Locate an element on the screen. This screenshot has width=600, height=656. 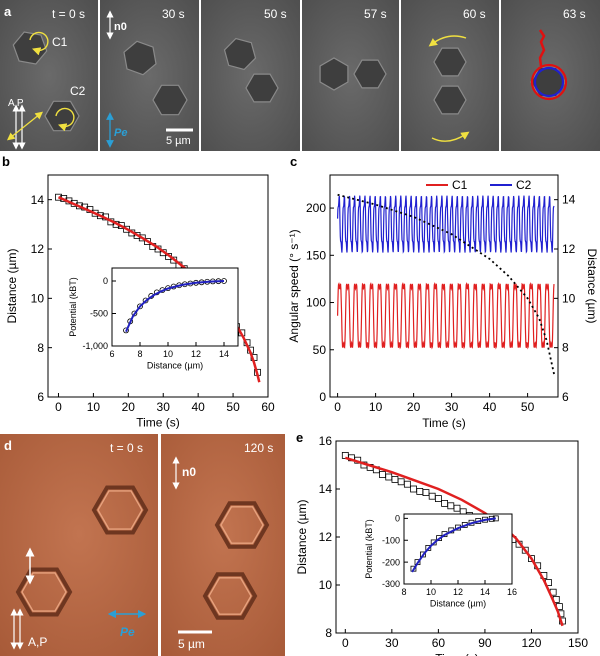
panel-b-label: b is located at coordinates (6, 161).